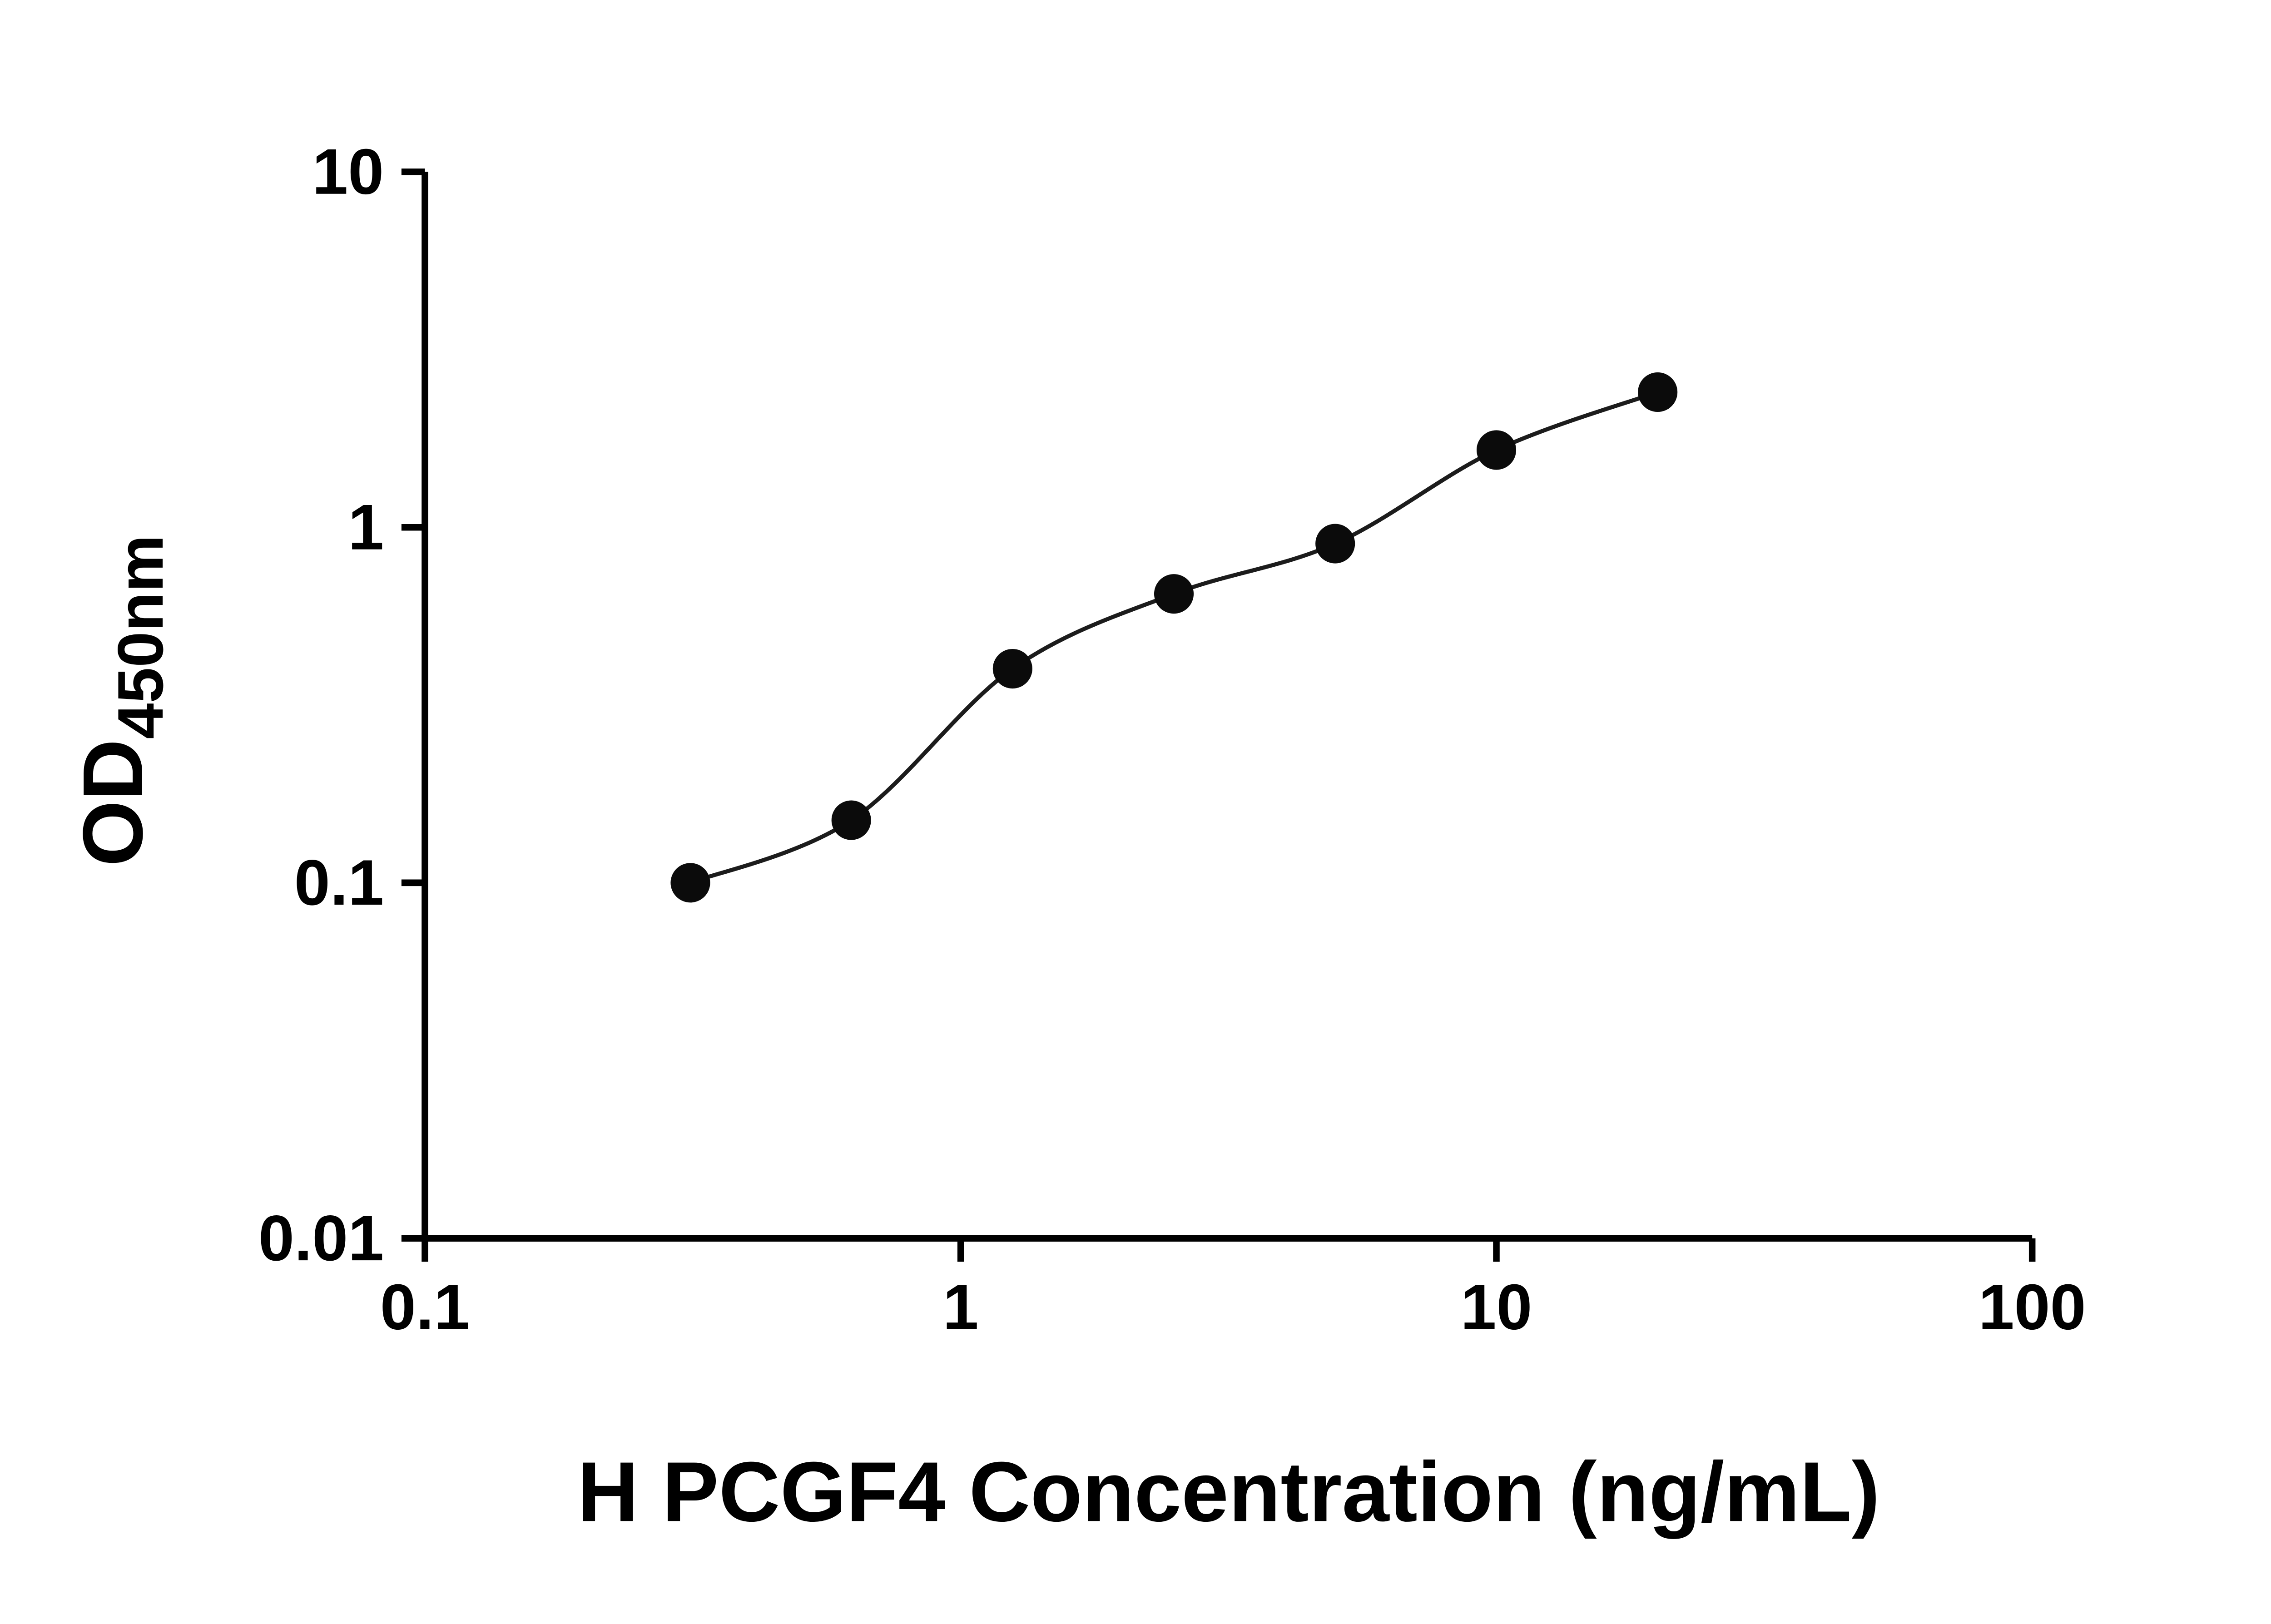 Image resolution: width=2271 pixels, height=1624 pixels. I want to click on x-tick-label: 0.1, so click(425, 1307).